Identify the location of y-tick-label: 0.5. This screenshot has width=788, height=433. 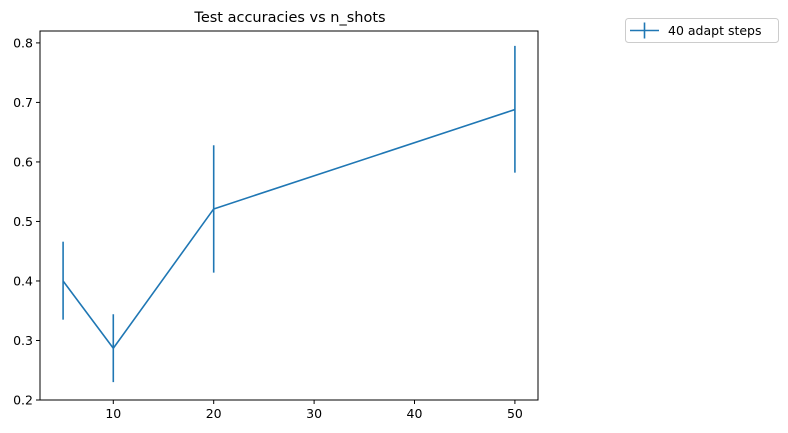
(23, 221).